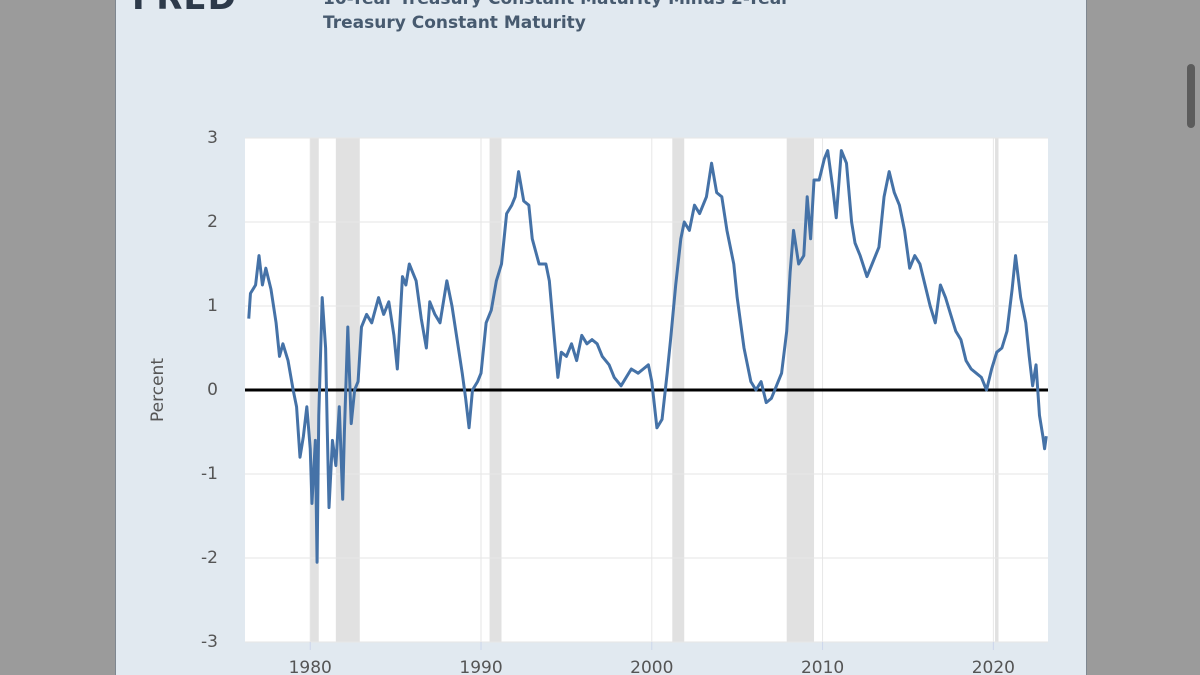 This screenshot has height=675, width=1200. Describe the element at coordinates (184, 9) in the screenshot. I see `logo: FRED` at that location.